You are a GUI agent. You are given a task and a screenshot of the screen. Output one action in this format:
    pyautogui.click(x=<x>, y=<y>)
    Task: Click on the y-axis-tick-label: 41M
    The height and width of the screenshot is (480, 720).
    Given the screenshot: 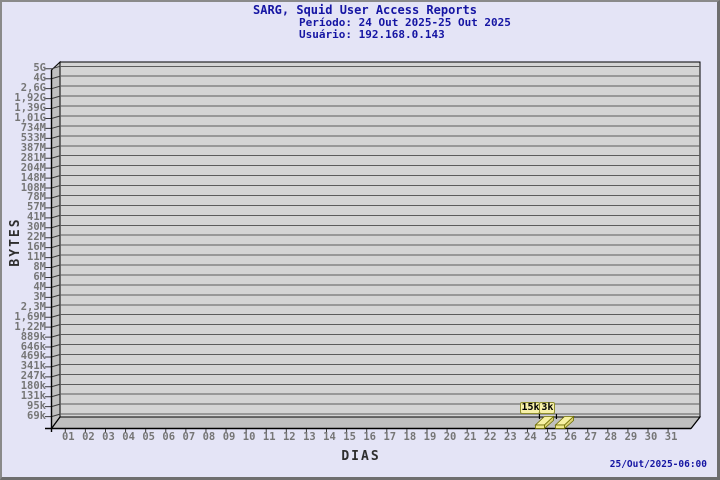 What is the action you would take?
    pyautogui.click(x=36, y=217)
    